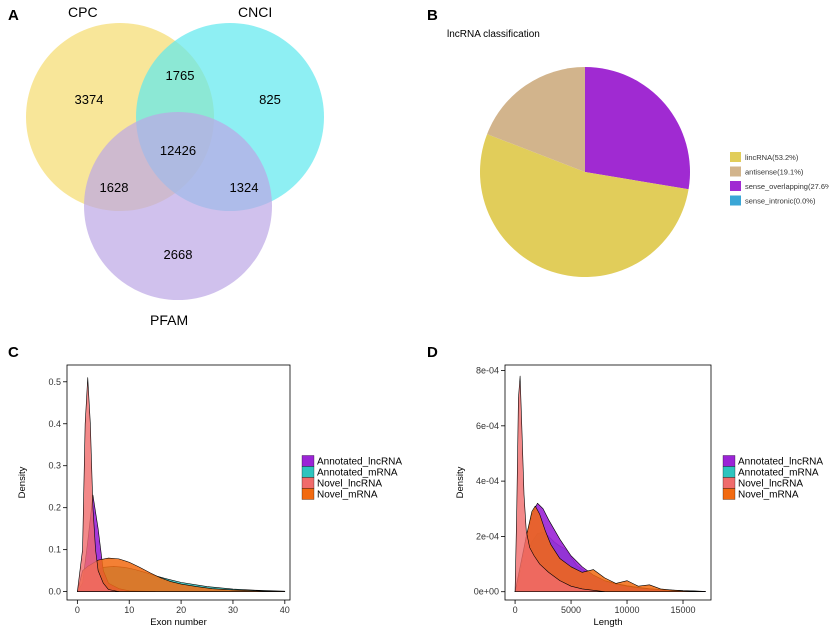 This screenshot has height=627, width=829. What do you see at coordinates (181, 610) in the screenshot?
I see `x-tick-label: 20` at bounding box center [181, 610].